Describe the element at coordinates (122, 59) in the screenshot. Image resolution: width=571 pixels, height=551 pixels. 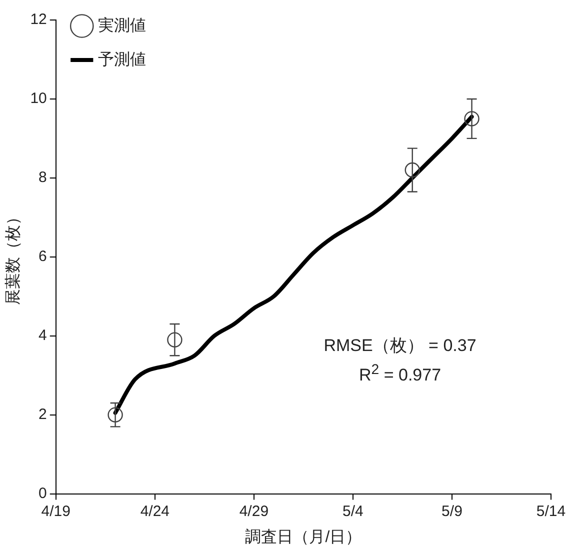
I see `legend-label: 予測値` at that location.